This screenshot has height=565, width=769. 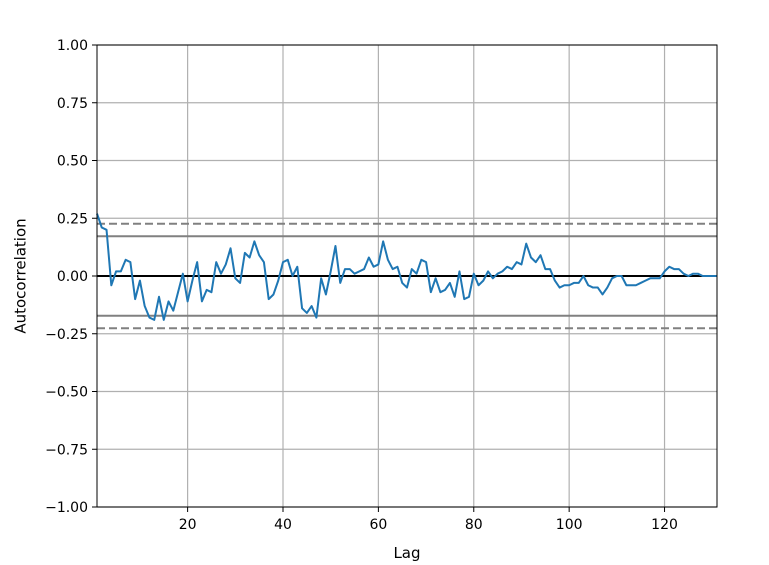 I want to click on x-tick-label: 80, so click(x=474, y=525).